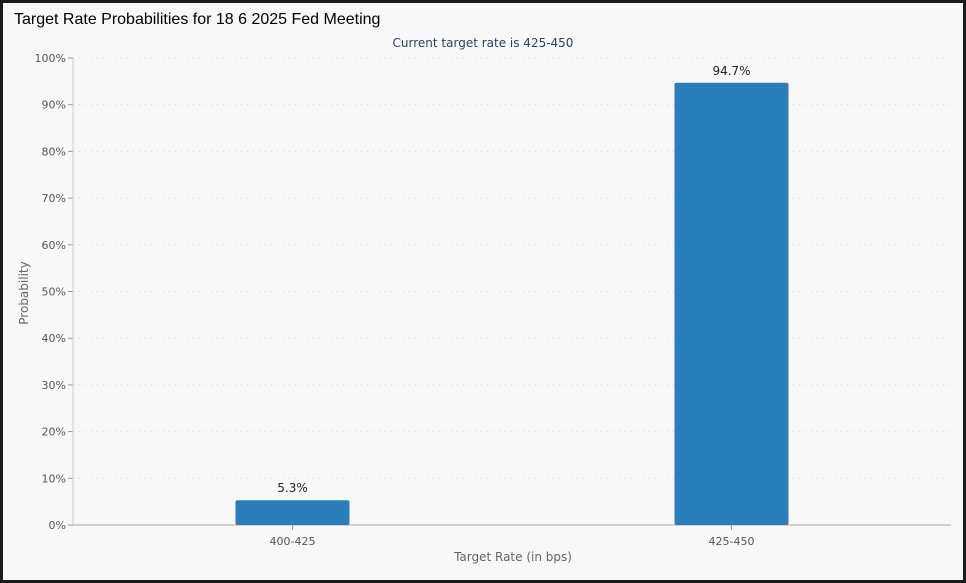 The image size is (966, 583). I want to click on y-tick-label: 80%, so click(54, 151).